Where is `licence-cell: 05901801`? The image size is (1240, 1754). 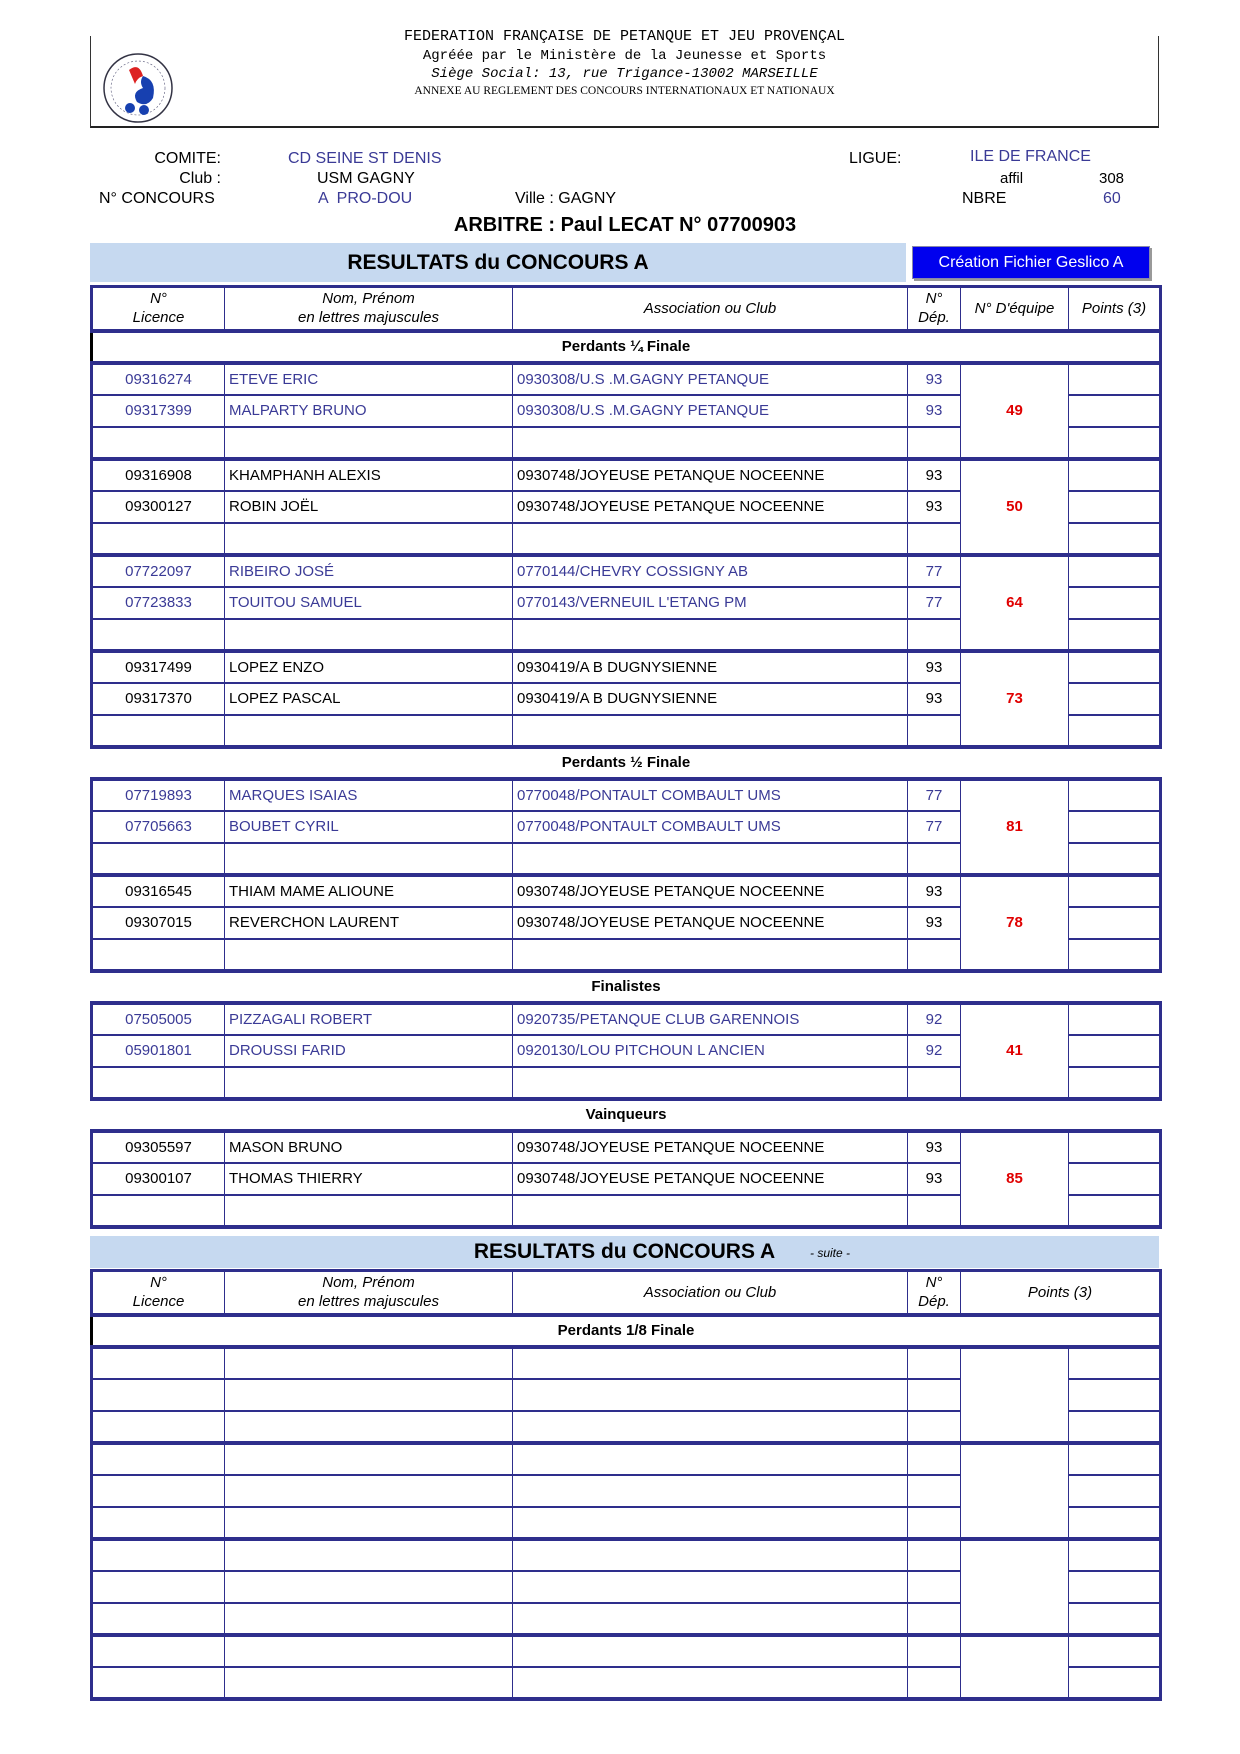
licence-cell: 05901801 is located at coordinates (157, 1050).